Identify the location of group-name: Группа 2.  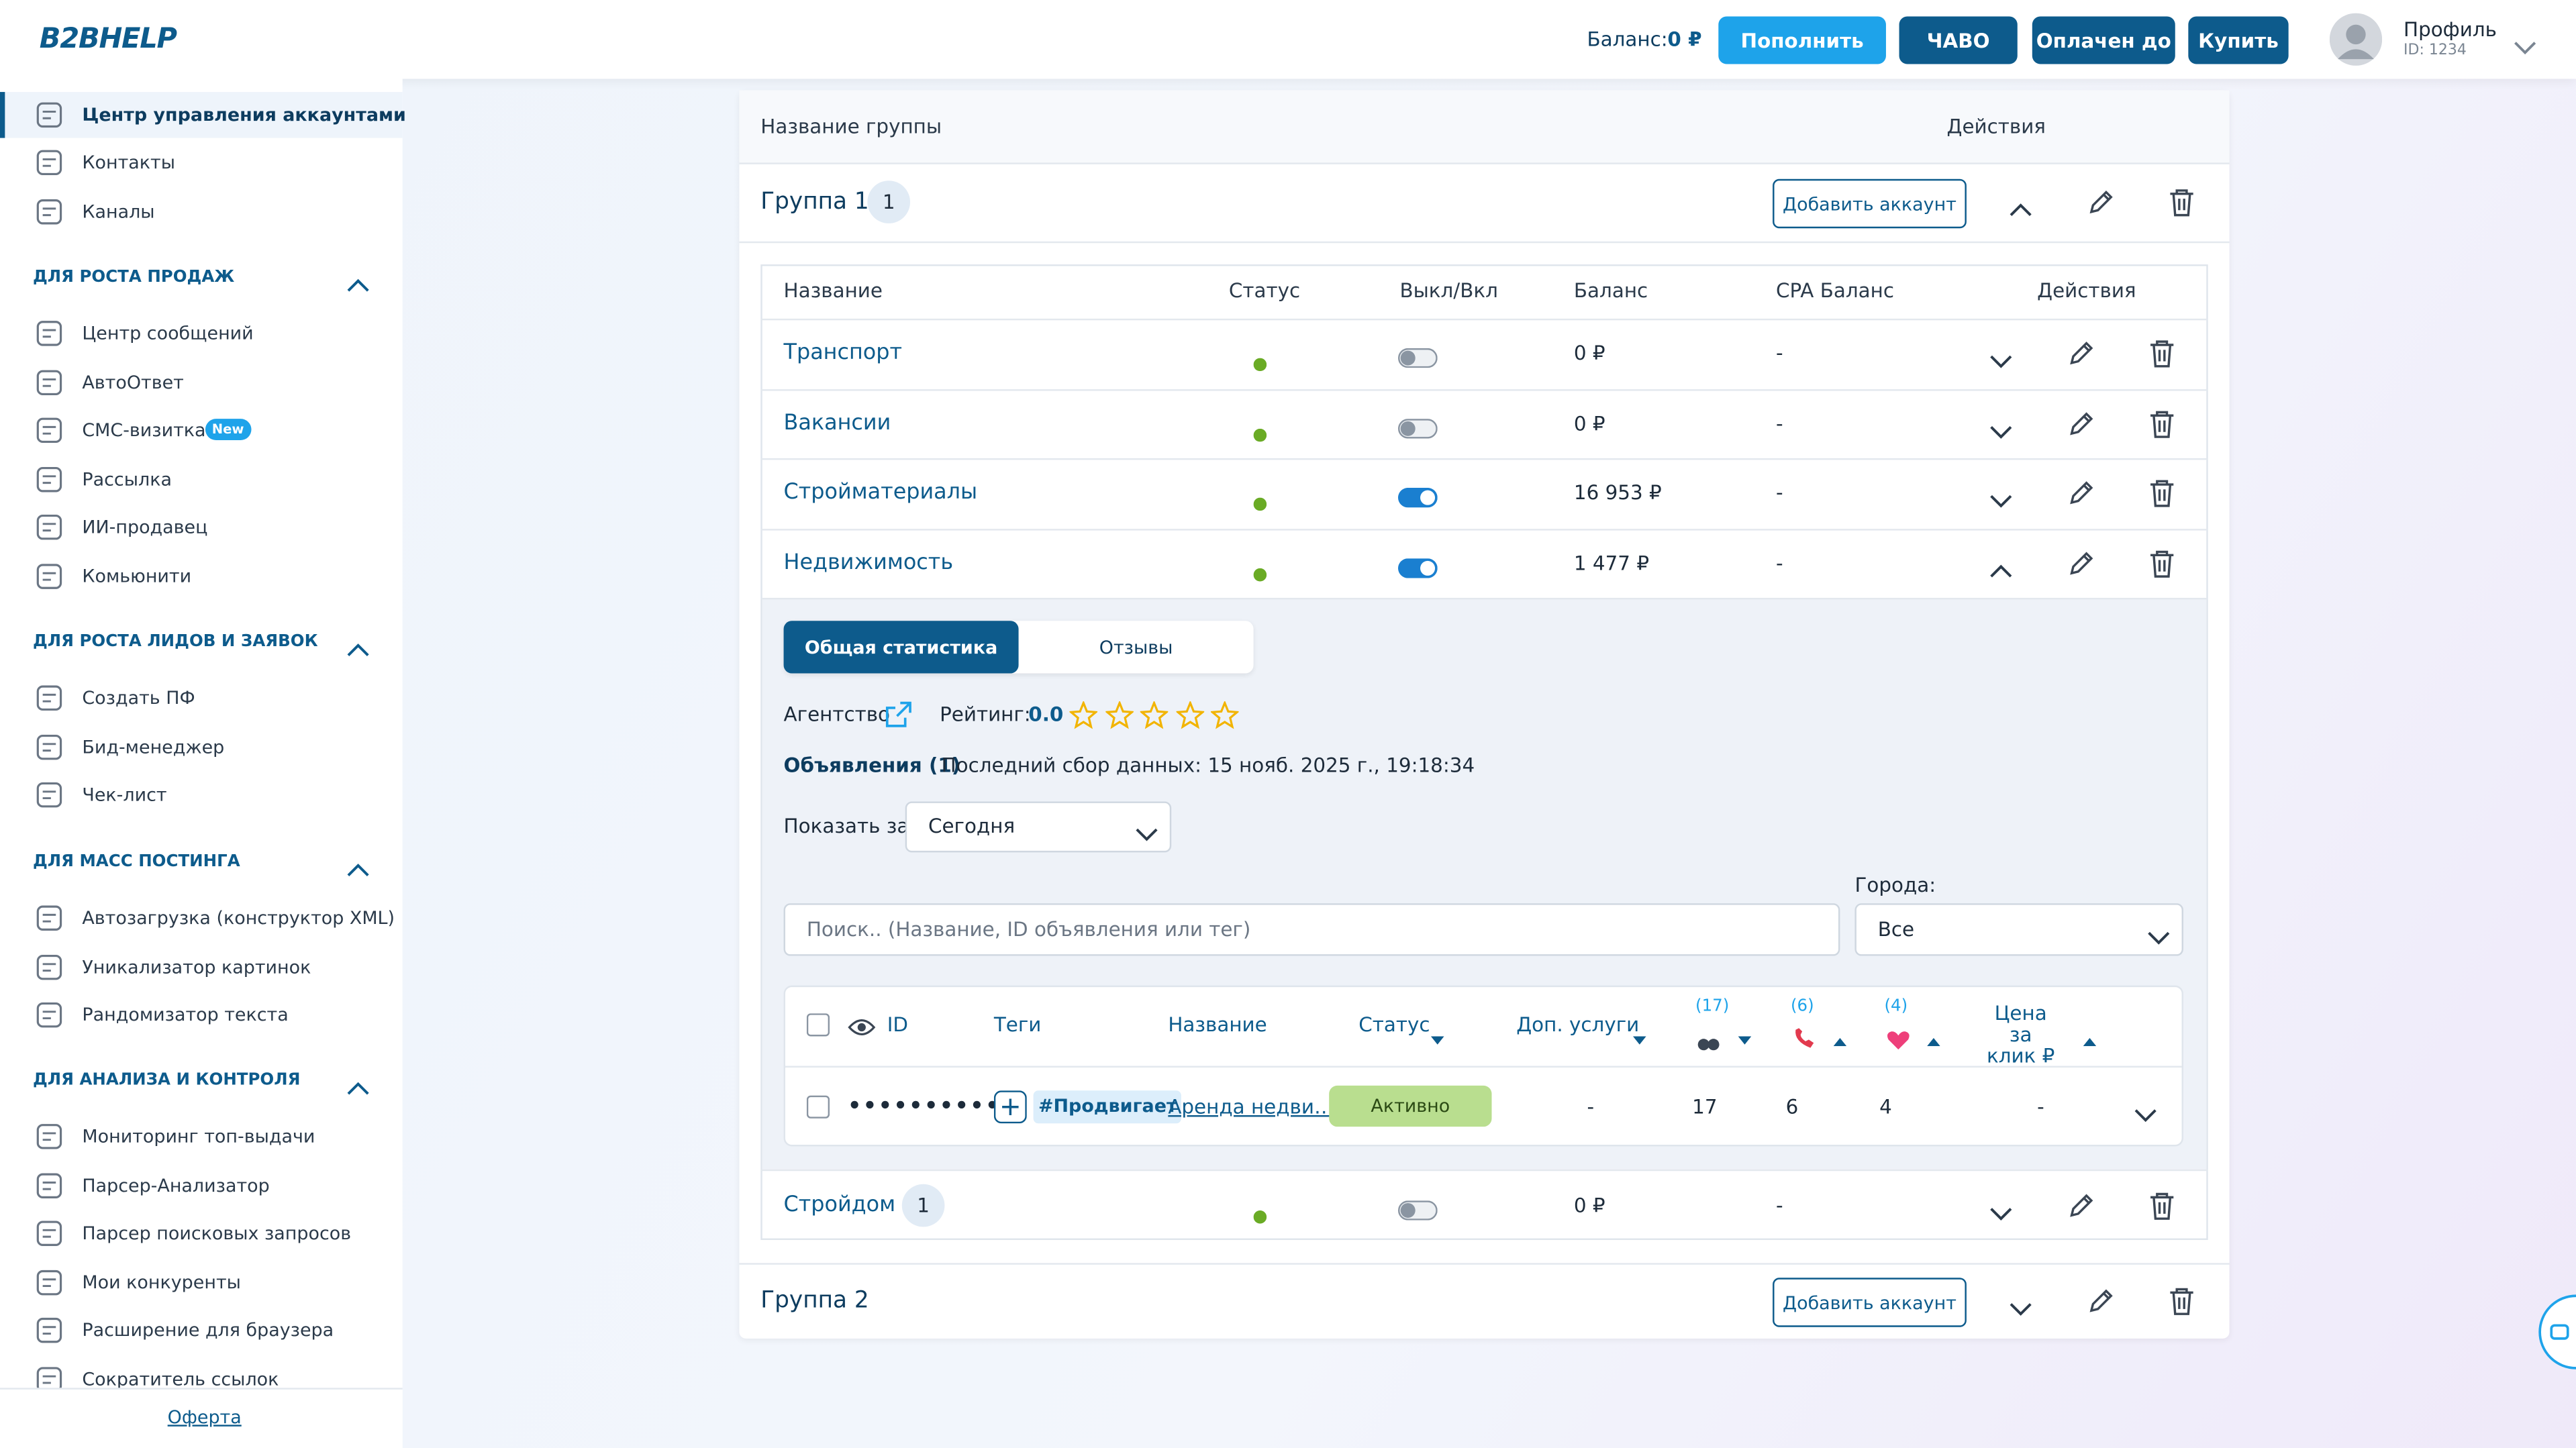
(814, 1300).